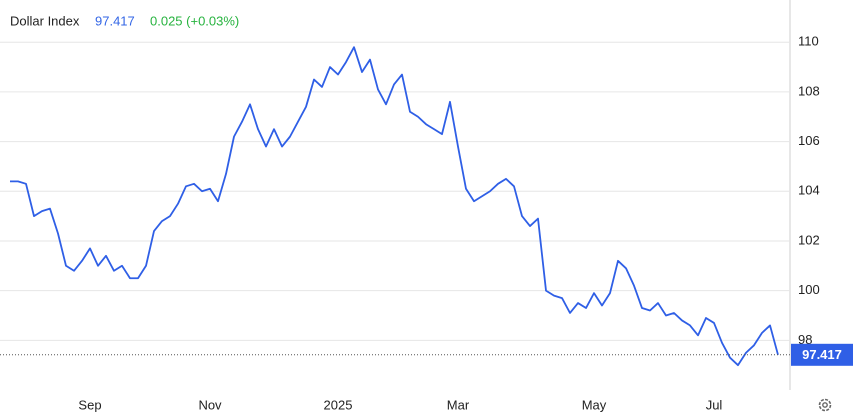  Describe the element at coordinates (809, 289) in the screenshot. I see `y-tick-label: 100` at that location.